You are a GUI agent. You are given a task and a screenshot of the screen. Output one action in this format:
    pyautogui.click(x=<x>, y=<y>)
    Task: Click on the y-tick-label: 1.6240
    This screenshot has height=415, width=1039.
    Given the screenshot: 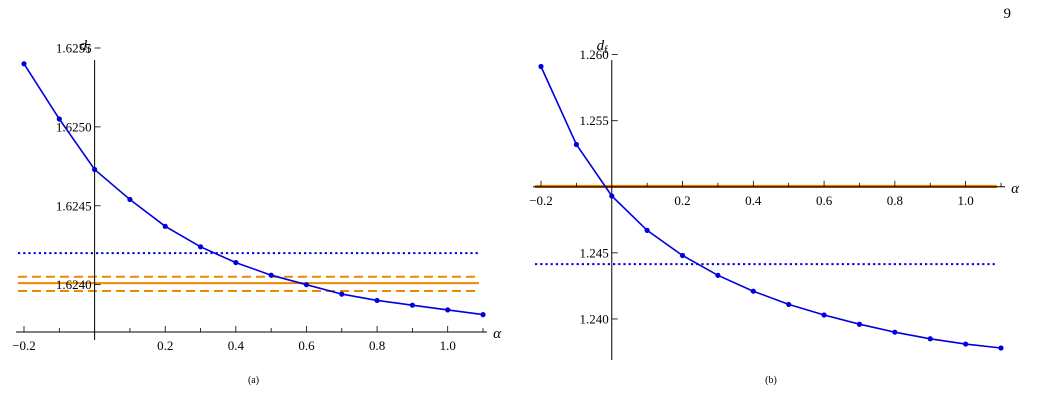 What is the action you would take?
    pyautogui.click(x=74, y=284)
    